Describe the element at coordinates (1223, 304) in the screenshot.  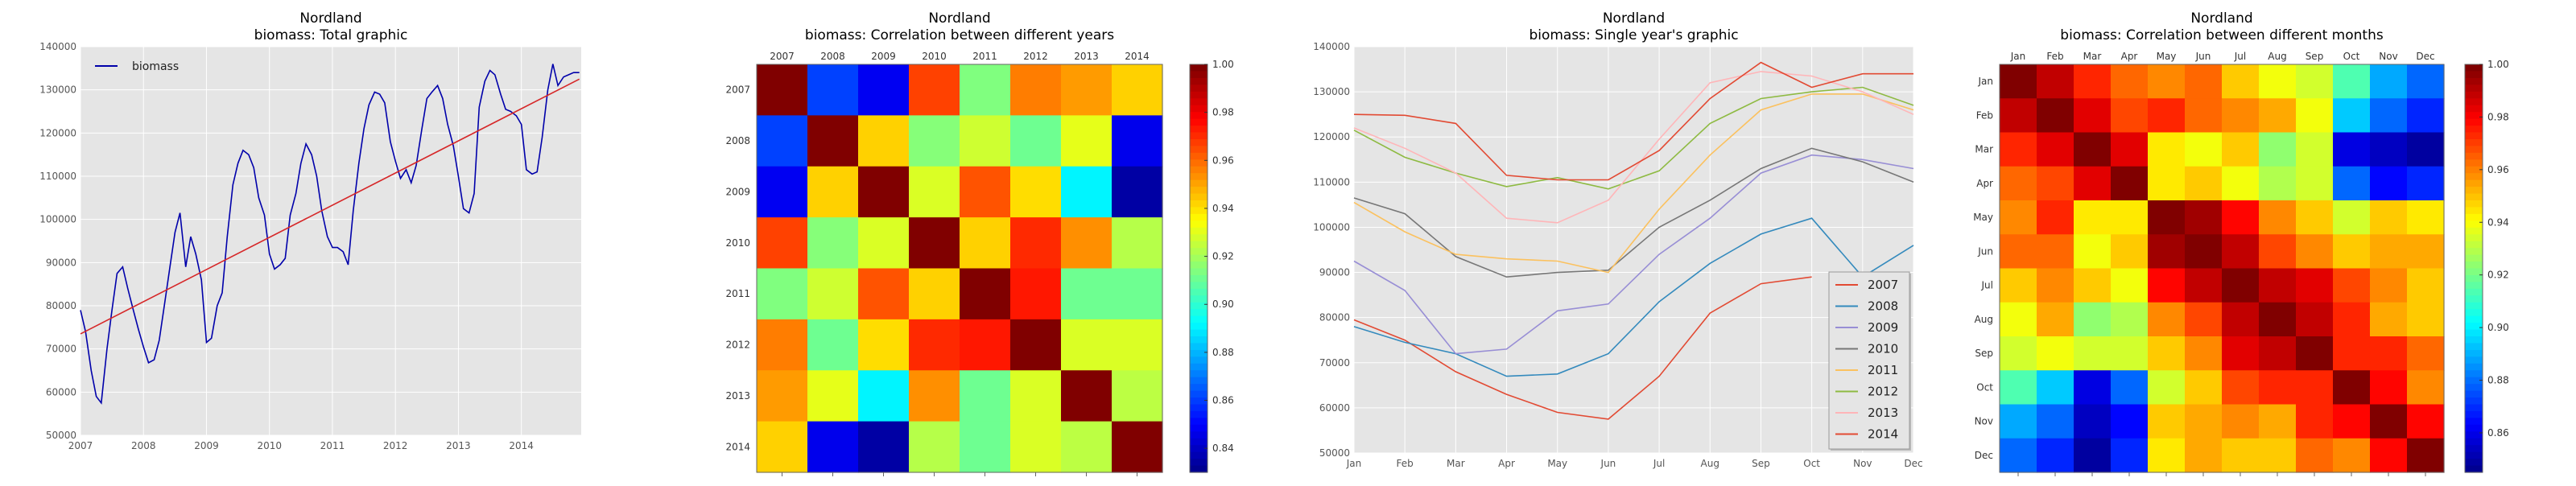
I see `colorbar-tick-label: 0.90` at that location.